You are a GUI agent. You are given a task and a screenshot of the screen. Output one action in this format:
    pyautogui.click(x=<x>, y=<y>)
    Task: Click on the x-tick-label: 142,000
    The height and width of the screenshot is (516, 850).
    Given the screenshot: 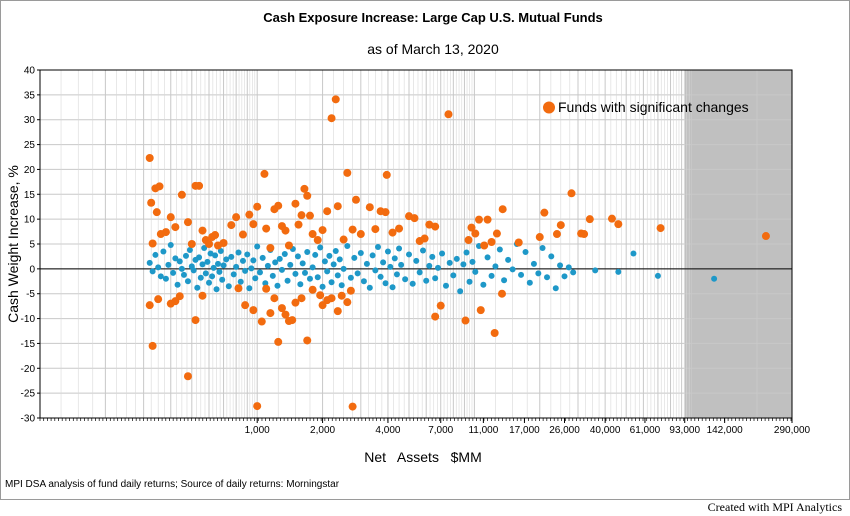 What is the action you would take?
    pyautogui.click(x=725, y=430)
    